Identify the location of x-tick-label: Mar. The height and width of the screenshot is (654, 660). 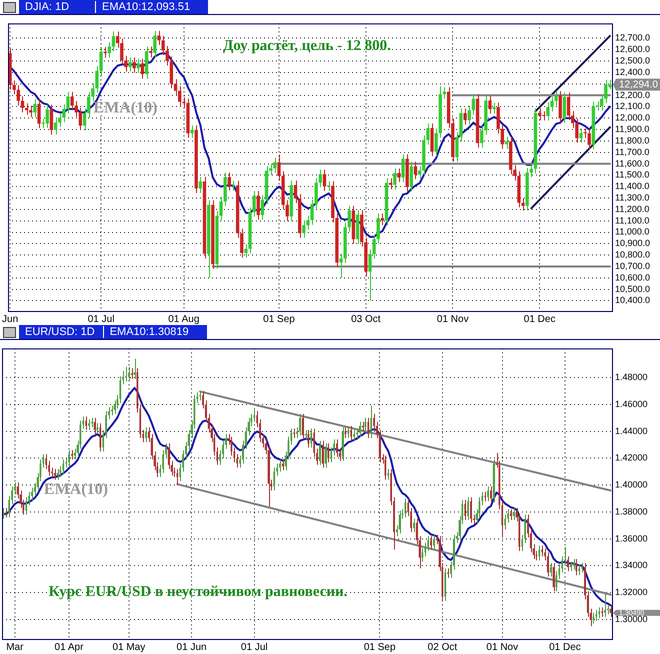
(15, 647).